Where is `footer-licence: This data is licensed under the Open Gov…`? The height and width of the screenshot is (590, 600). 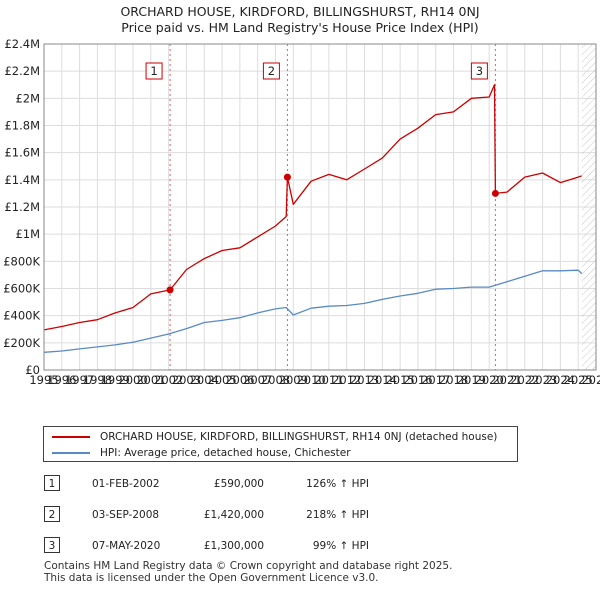
footer-licence: This data is licensed under the Open Gov… is located at coordinates (211, 578).